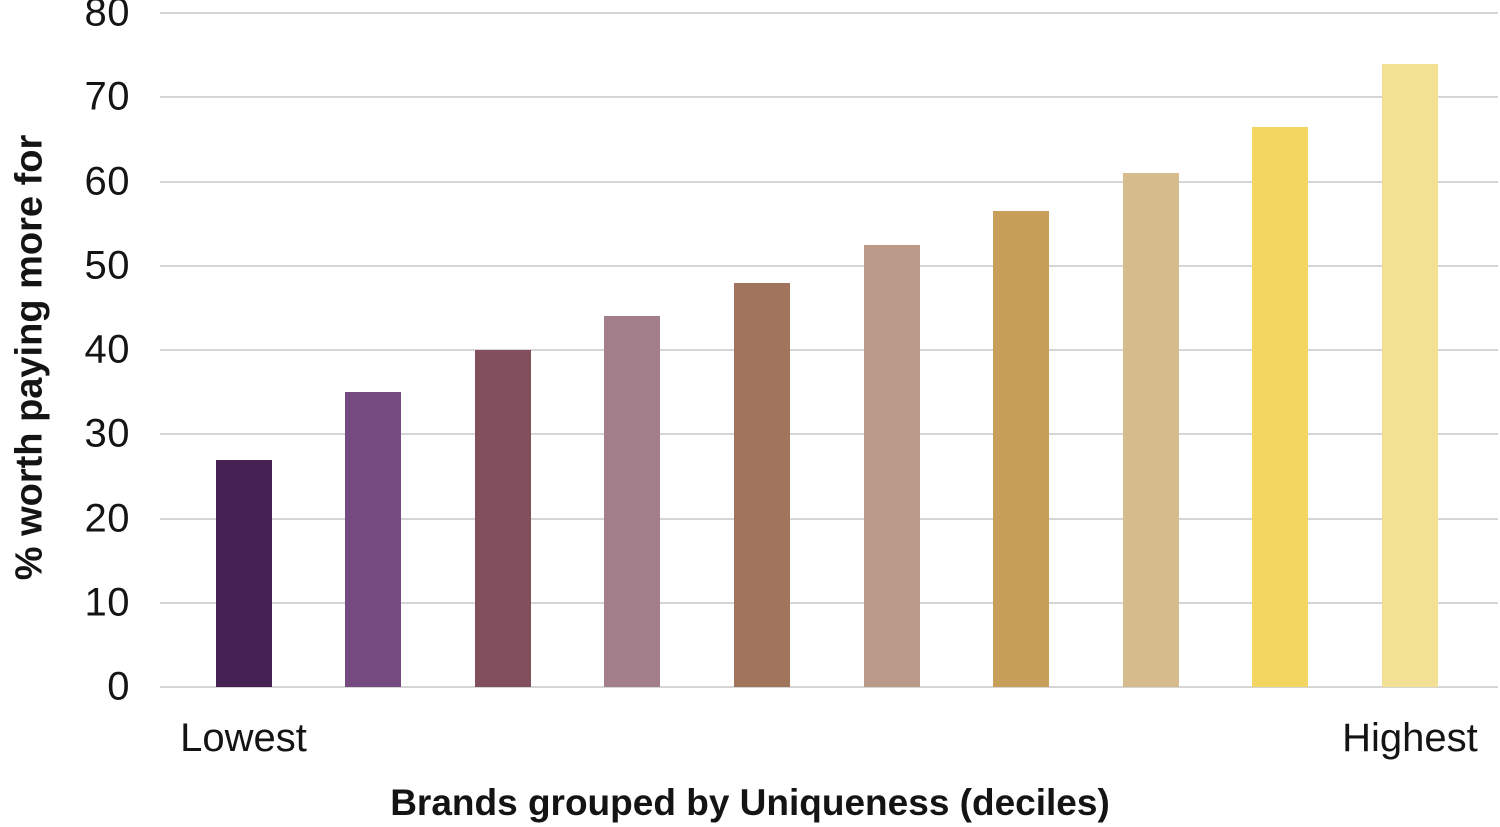  I want to click on y-tick-label-50: 50, so click(107, 265).